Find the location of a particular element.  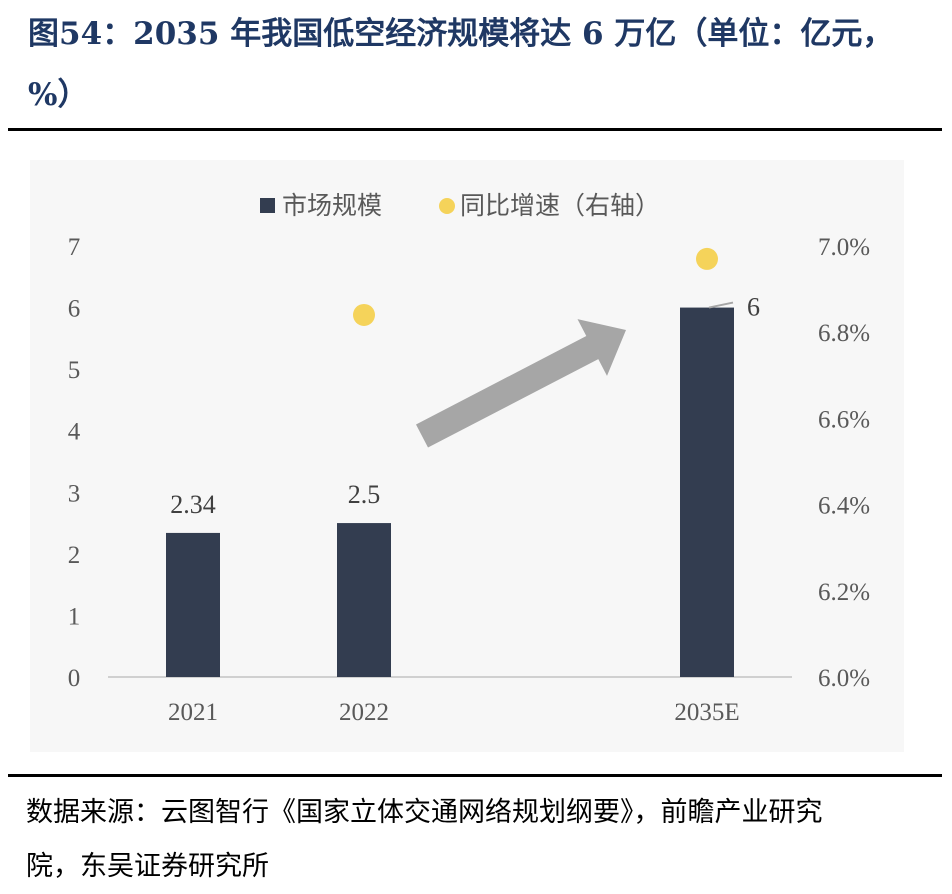

y-left-tick-label: 5 is located at coordinates (74, 370).